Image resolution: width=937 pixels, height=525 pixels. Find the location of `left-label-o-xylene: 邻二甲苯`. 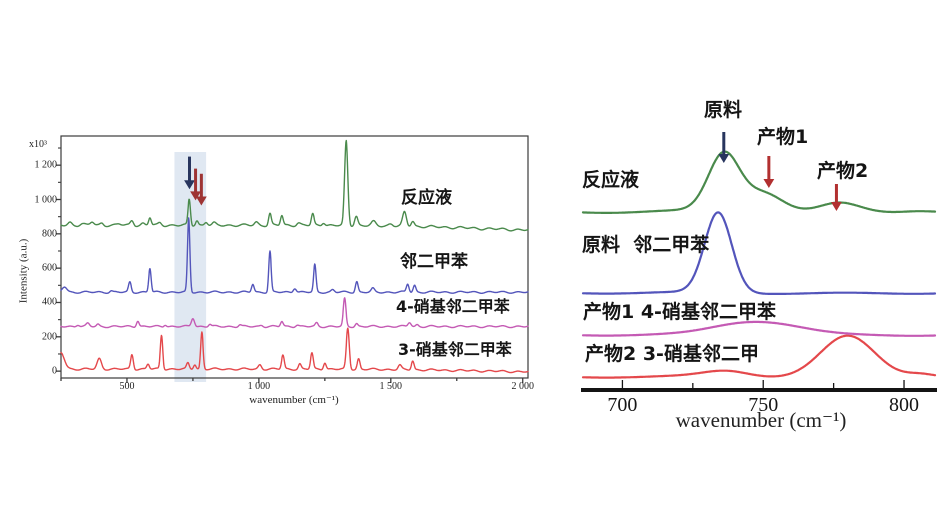

left-label-o-xylene: 邻二甲苯 is located at coordinates (434, 262).